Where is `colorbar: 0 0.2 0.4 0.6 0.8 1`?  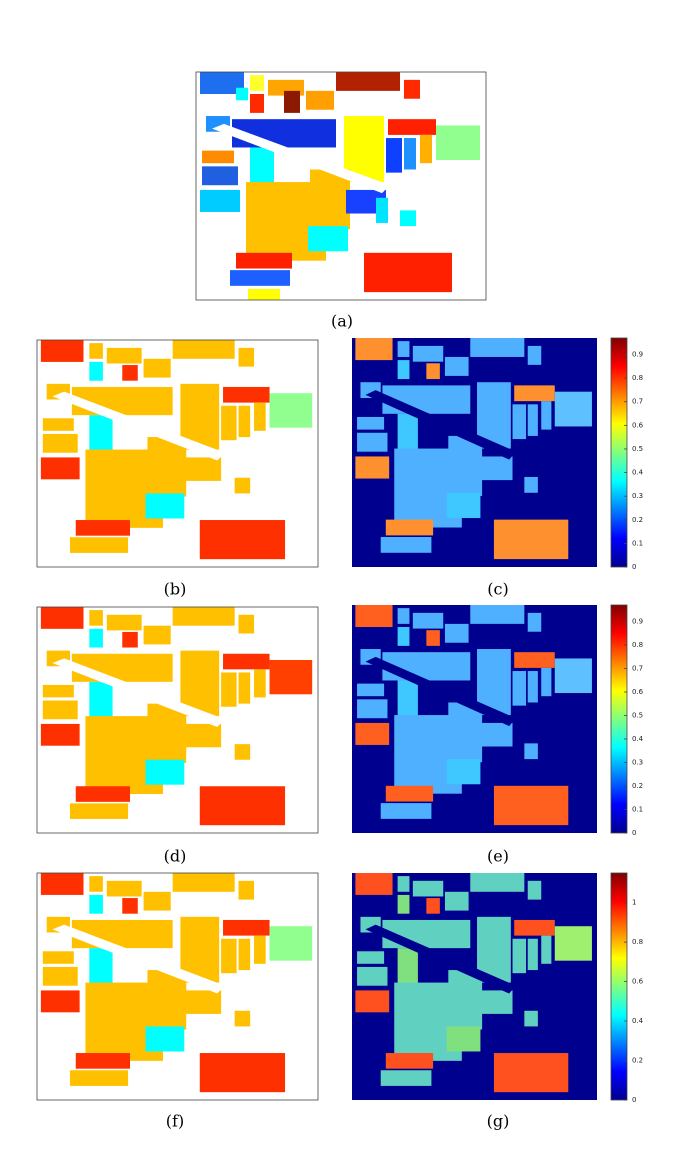
colorbar: 0 0.2 0.4 0.6 0.8 1 is located at coordinates (627, 988).